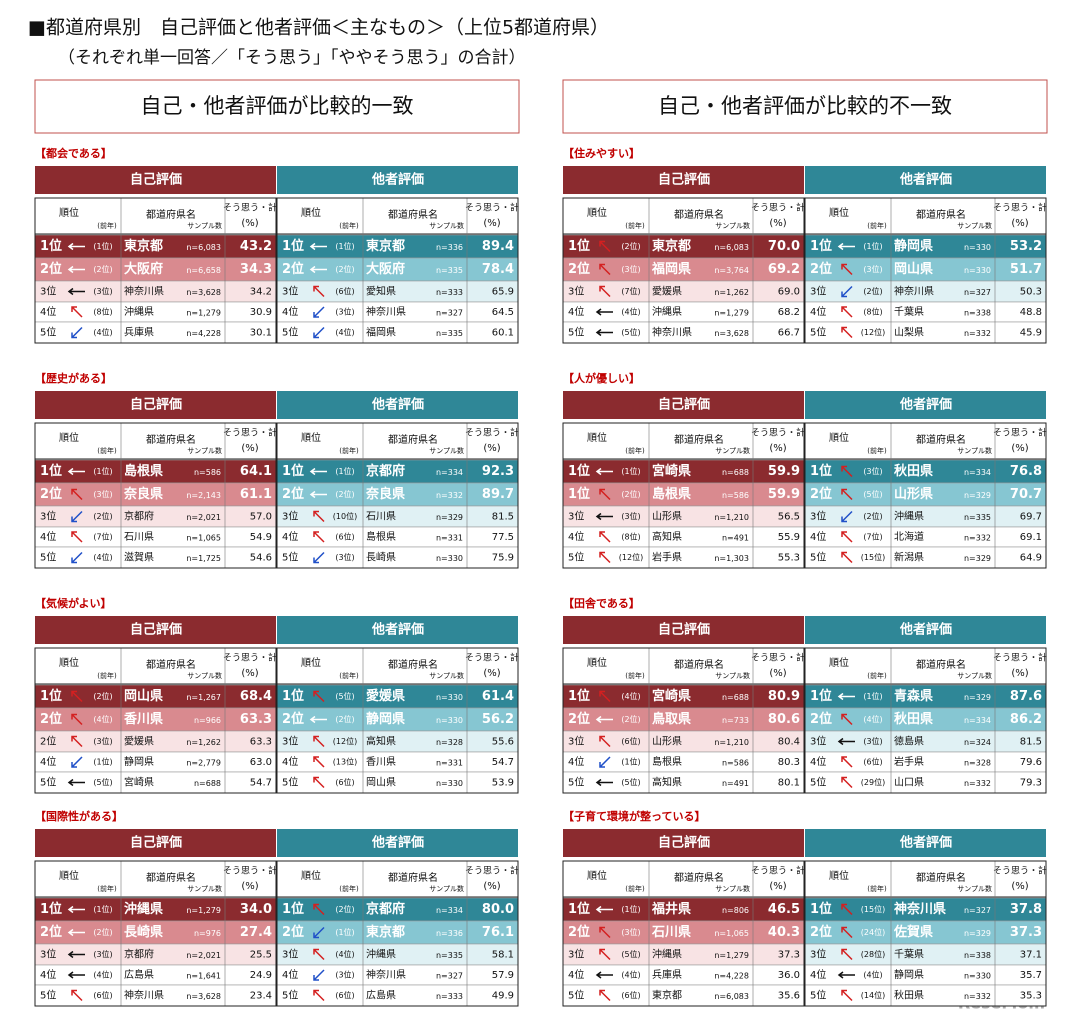 This screenshot has height=1024, width=1079. What do you see at coordinates (977, 996) in the screenshot?
I see `sample-size: n=332` at bounding box center [977, 996].